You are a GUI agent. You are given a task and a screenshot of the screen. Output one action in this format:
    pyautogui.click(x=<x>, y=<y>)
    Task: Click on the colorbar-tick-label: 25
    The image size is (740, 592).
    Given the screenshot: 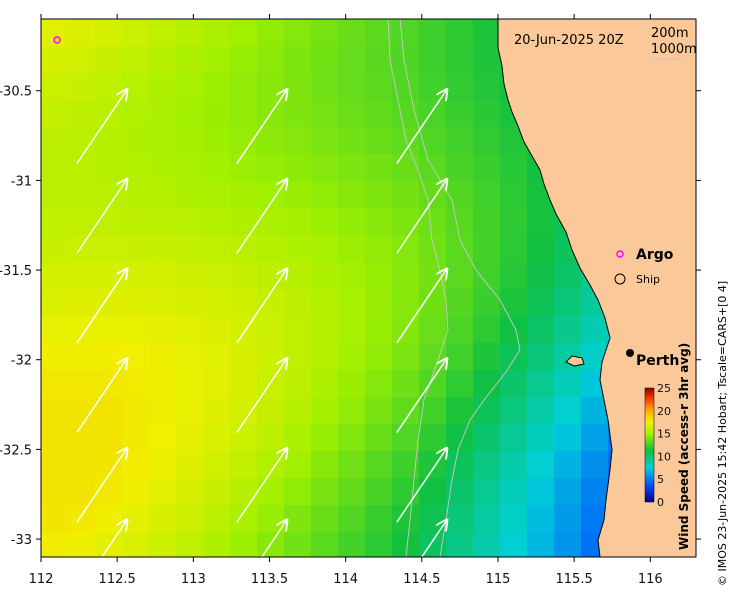 What is the action you would take?
    pyautogui.click(x=664, y=388)
    